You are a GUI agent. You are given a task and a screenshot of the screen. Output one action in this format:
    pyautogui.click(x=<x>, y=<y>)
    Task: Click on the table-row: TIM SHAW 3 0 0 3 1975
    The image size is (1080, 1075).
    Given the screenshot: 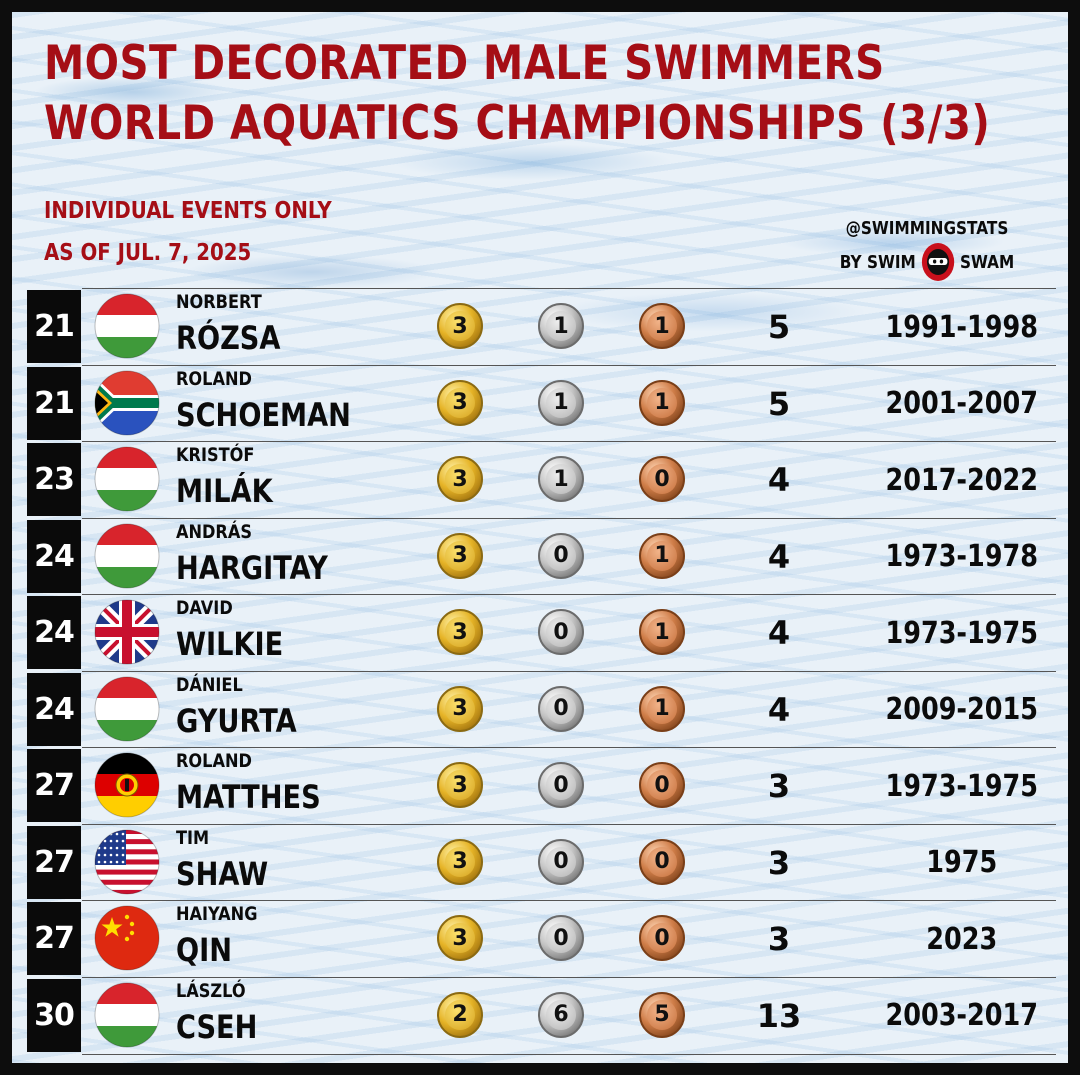 What is the action you would take?
    pyautogui.click(x=569, y=862)
    